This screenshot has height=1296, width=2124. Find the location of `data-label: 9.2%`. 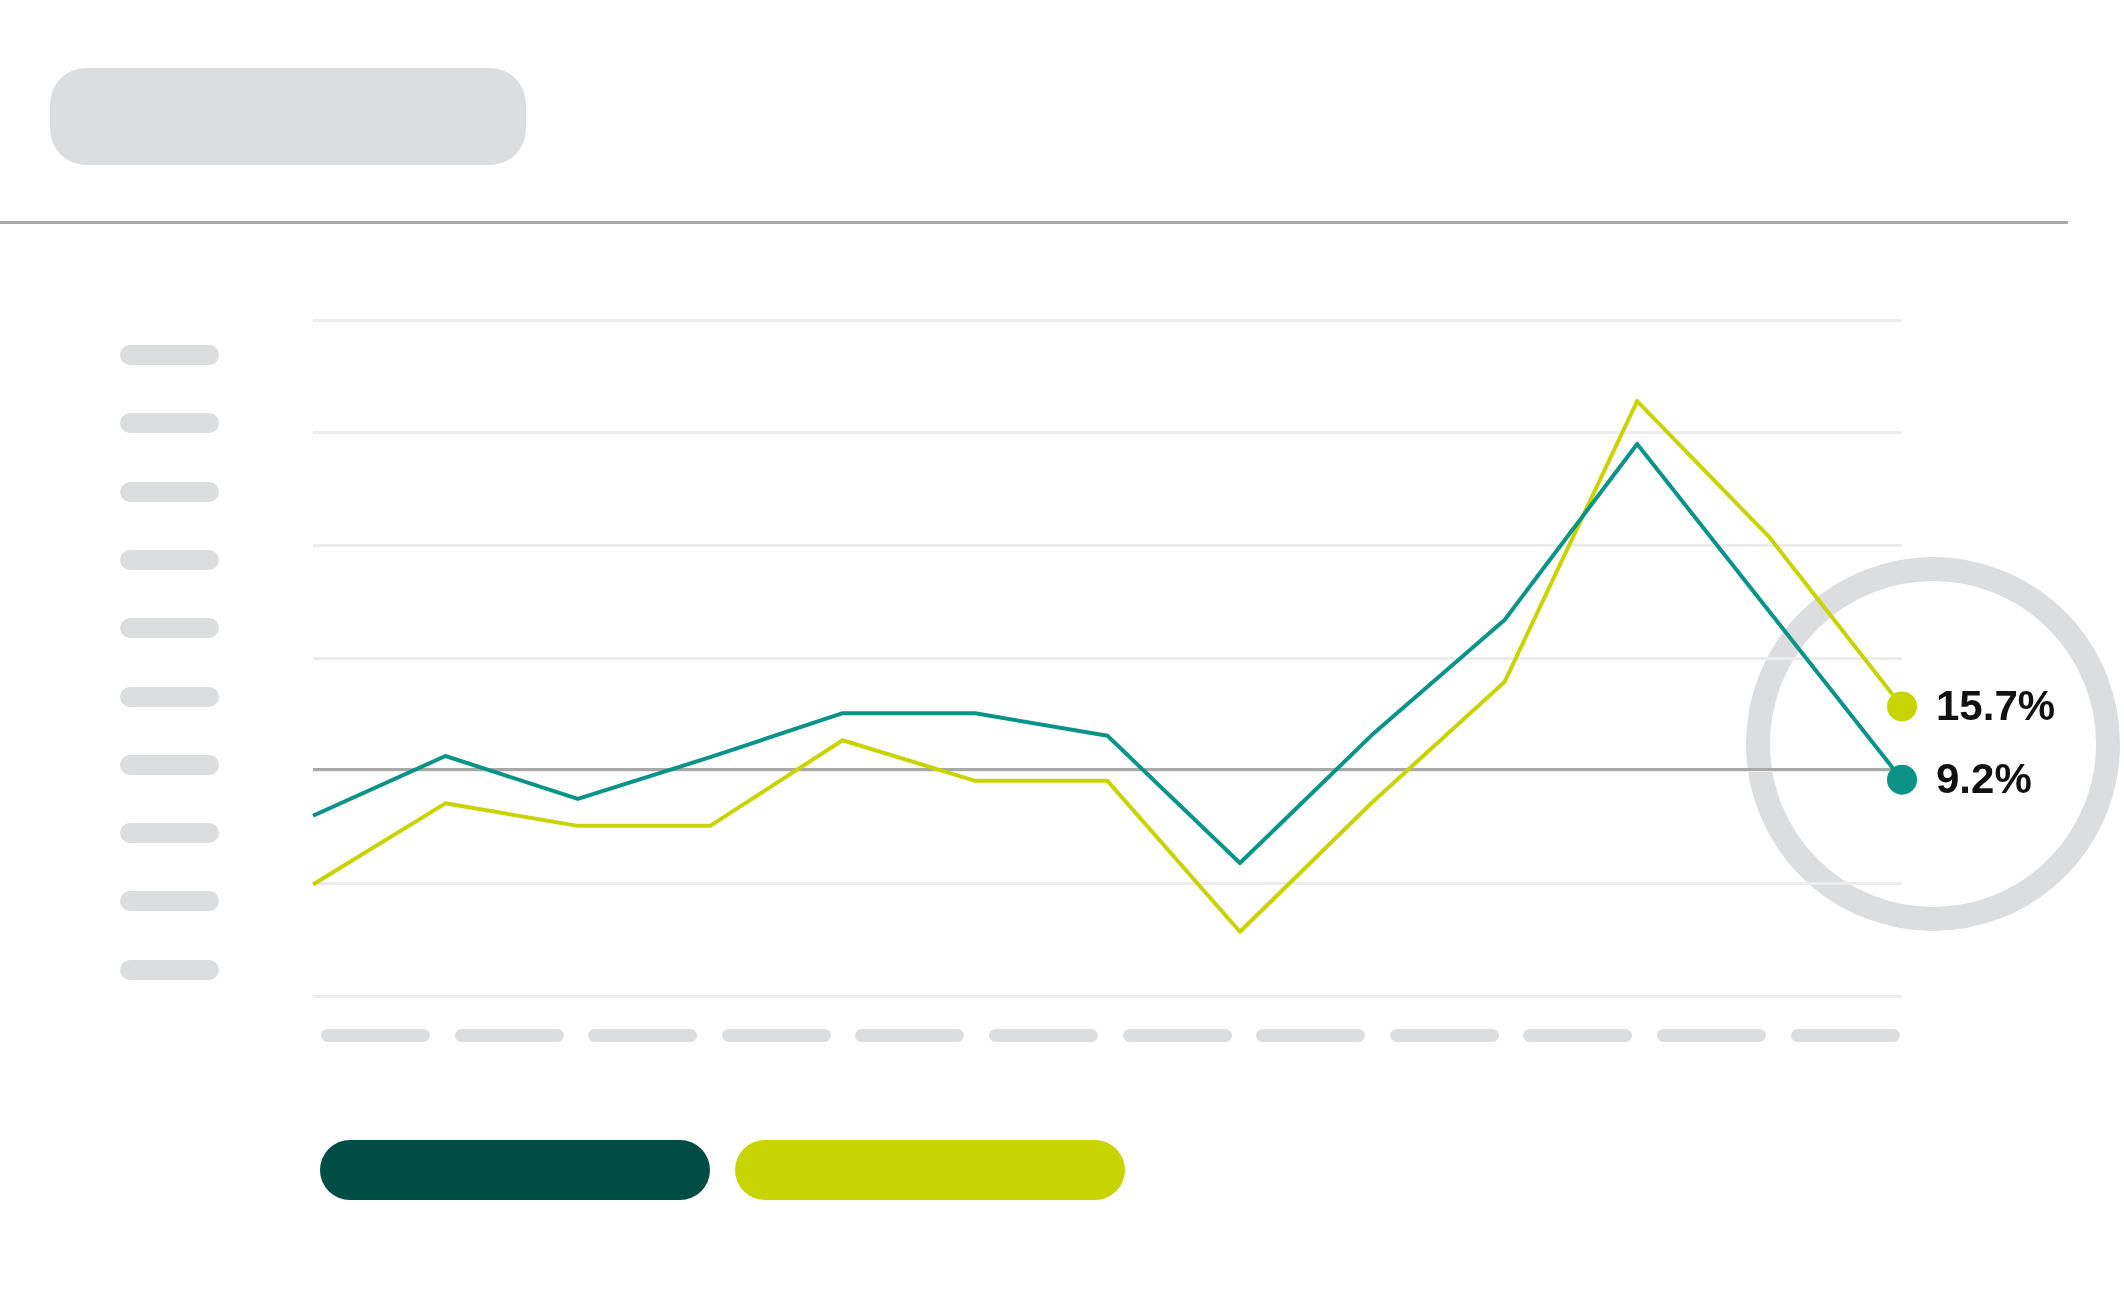

data-label: 9.2% is located at coordinates (1984, 779).